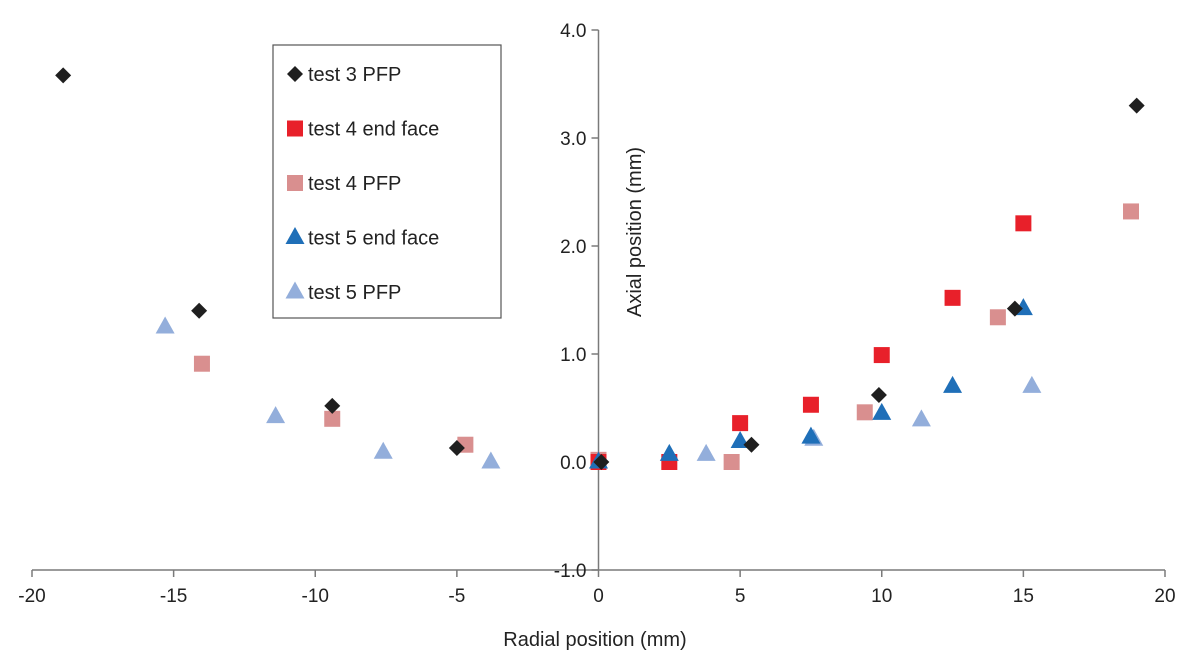 This screenshot has height=659, width=1187. Describe the element at coordinates (1164, 596) in the screenshot. I see `x-tick-label: 20` at that location.